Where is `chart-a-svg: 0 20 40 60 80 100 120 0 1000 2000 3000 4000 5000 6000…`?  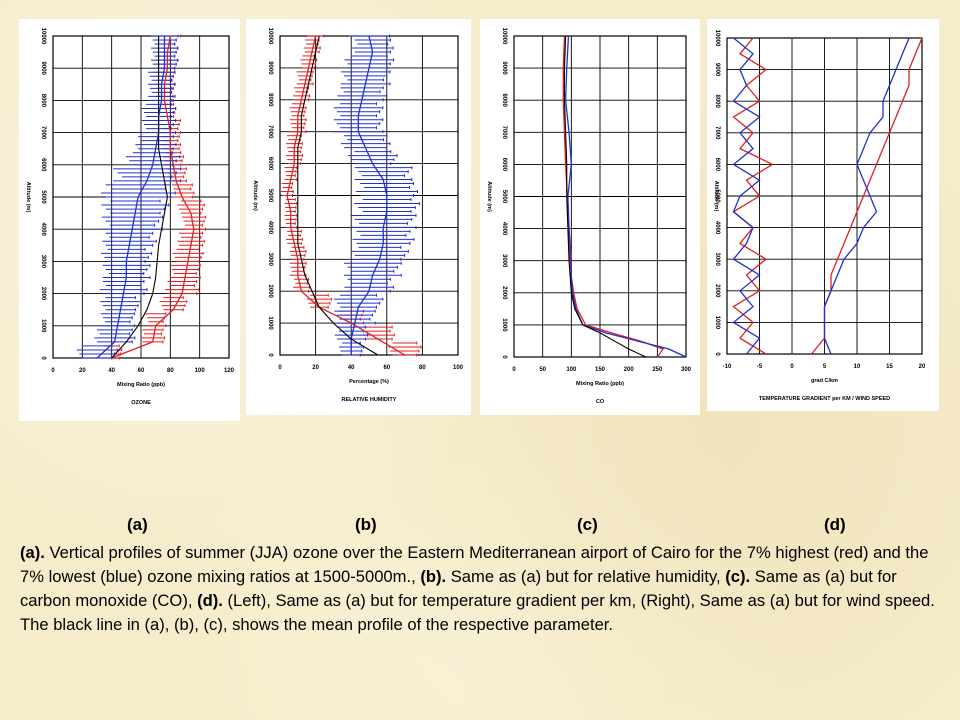 chart-a-svg: 0 20 40 60 80 100 120 0 1000 2000 3000 4000 5000 6000… is located at coordinates (130, 217).